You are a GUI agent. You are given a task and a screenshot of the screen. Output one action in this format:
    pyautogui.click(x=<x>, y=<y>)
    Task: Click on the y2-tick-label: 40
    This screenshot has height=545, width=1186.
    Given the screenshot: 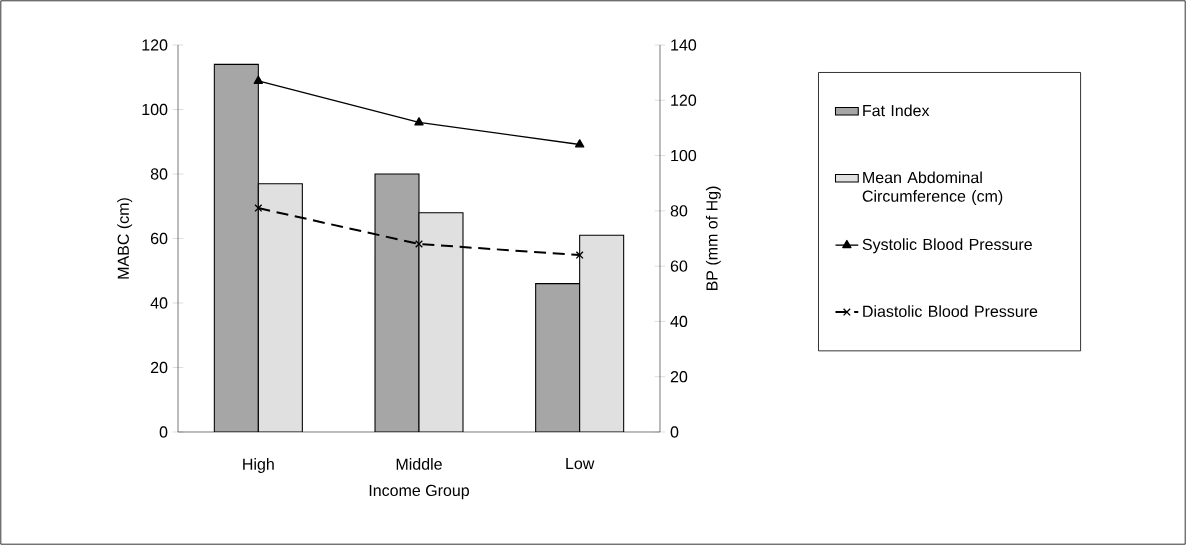 What is the action you would take?
    pyautogui.click(x=679, y=321)
    